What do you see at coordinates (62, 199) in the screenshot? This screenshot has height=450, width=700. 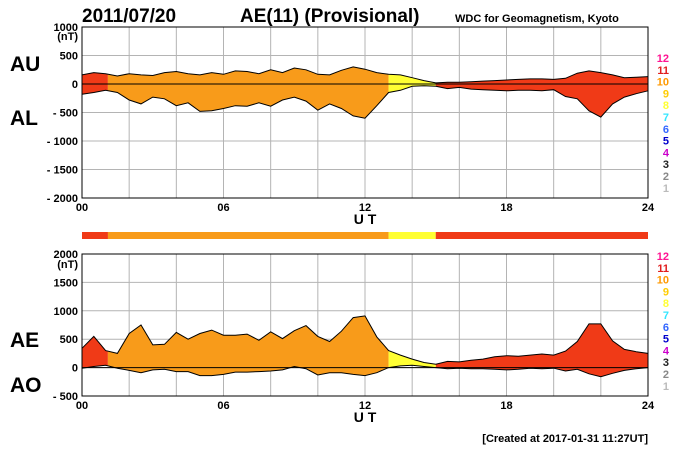 I see `y-tick-label: - 2000` at bounding box center [62, 199].